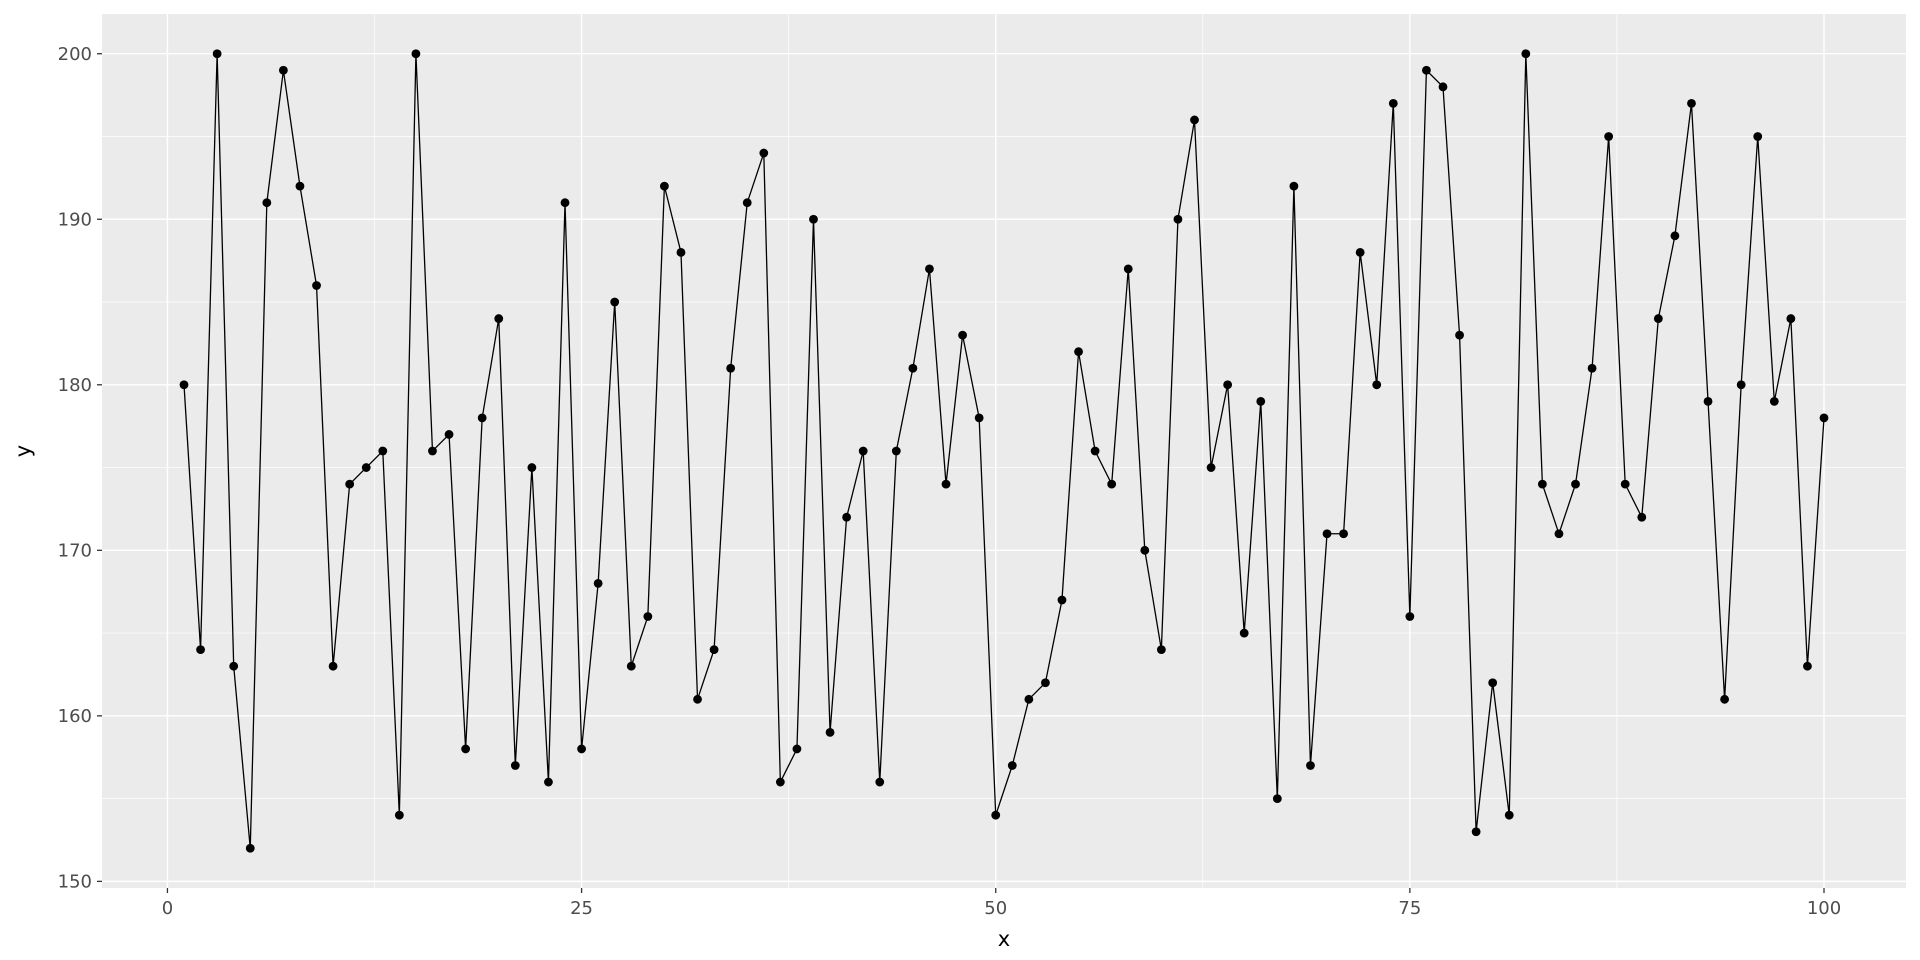 This screenshot has height=960, width=1920. What do you see at coordinates (23, 451) in the screenshot?
I see `y-axis-title: y` at bounding box center [23, 451].